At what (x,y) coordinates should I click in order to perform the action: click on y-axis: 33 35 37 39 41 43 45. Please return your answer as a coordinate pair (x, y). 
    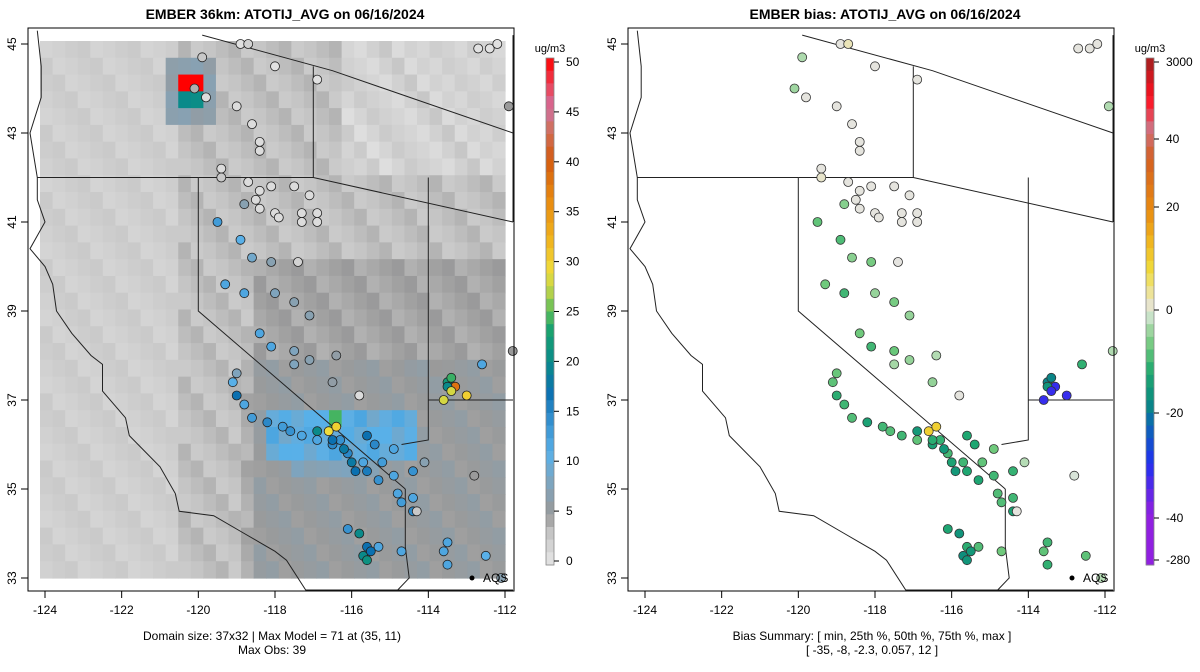
    Looking at the image, I should click on (16, 311).